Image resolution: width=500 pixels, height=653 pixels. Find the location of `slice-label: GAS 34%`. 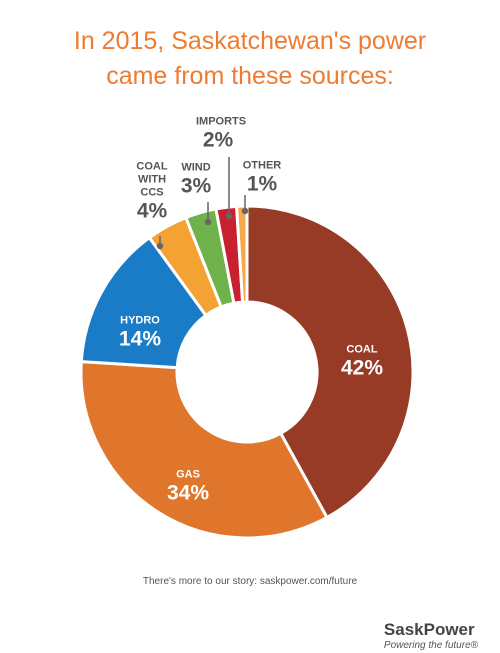

slice-label: GAS 34% is located at coordinates (188, 487).